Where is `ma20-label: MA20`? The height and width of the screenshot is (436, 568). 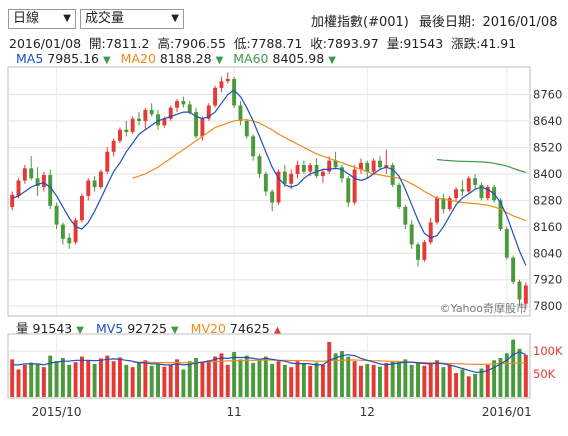
ma20-label: MA20 is located at coordinates (138, 58).